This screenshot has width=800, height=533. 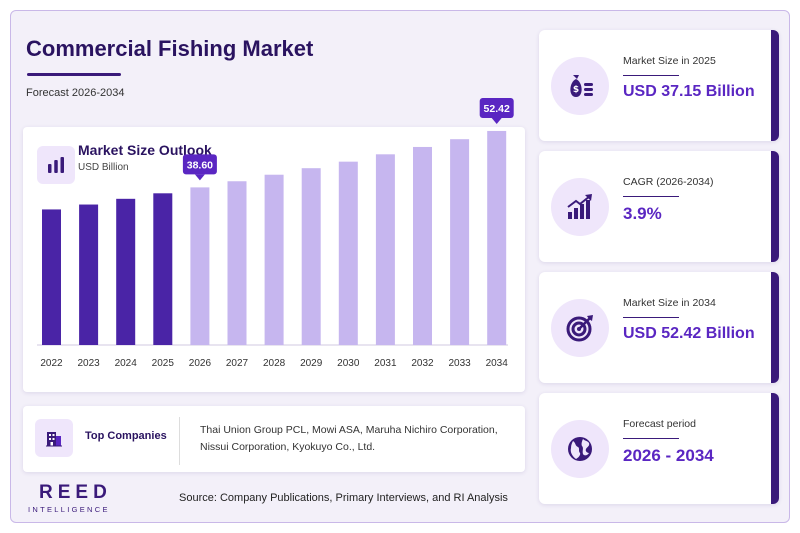 What do you see at coordinates (170, 48) in the screenshot?
I see `page-title: Commercial Fishing Market` at bounding box center [170, 48].